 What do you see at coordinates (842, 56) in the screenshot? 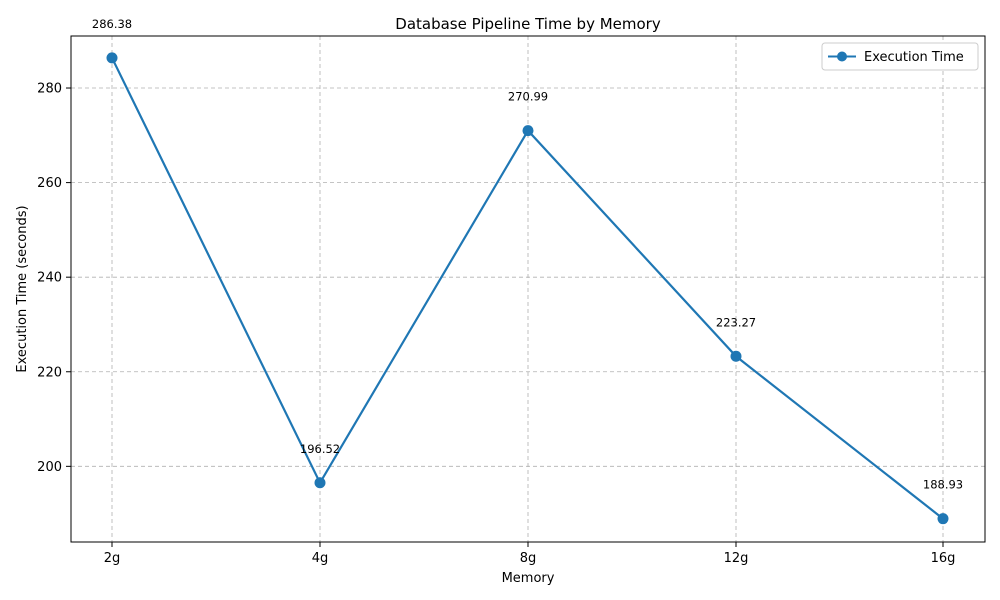
I see `legend-point-marker` at bounding box center [842, 56].